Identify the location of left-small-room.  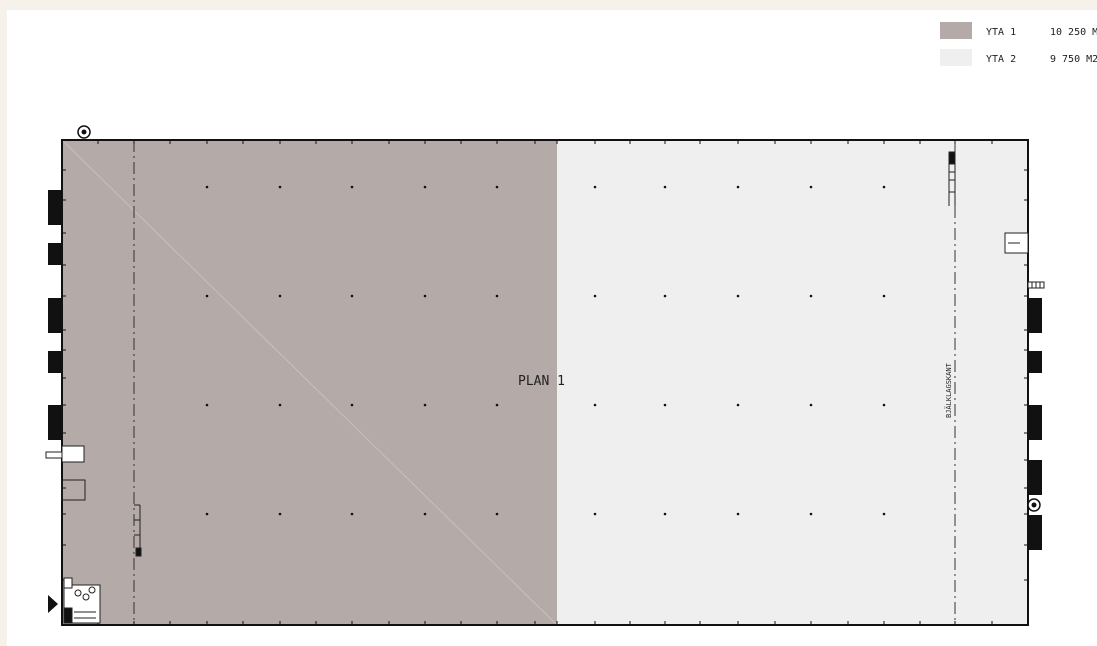
(65, 473).